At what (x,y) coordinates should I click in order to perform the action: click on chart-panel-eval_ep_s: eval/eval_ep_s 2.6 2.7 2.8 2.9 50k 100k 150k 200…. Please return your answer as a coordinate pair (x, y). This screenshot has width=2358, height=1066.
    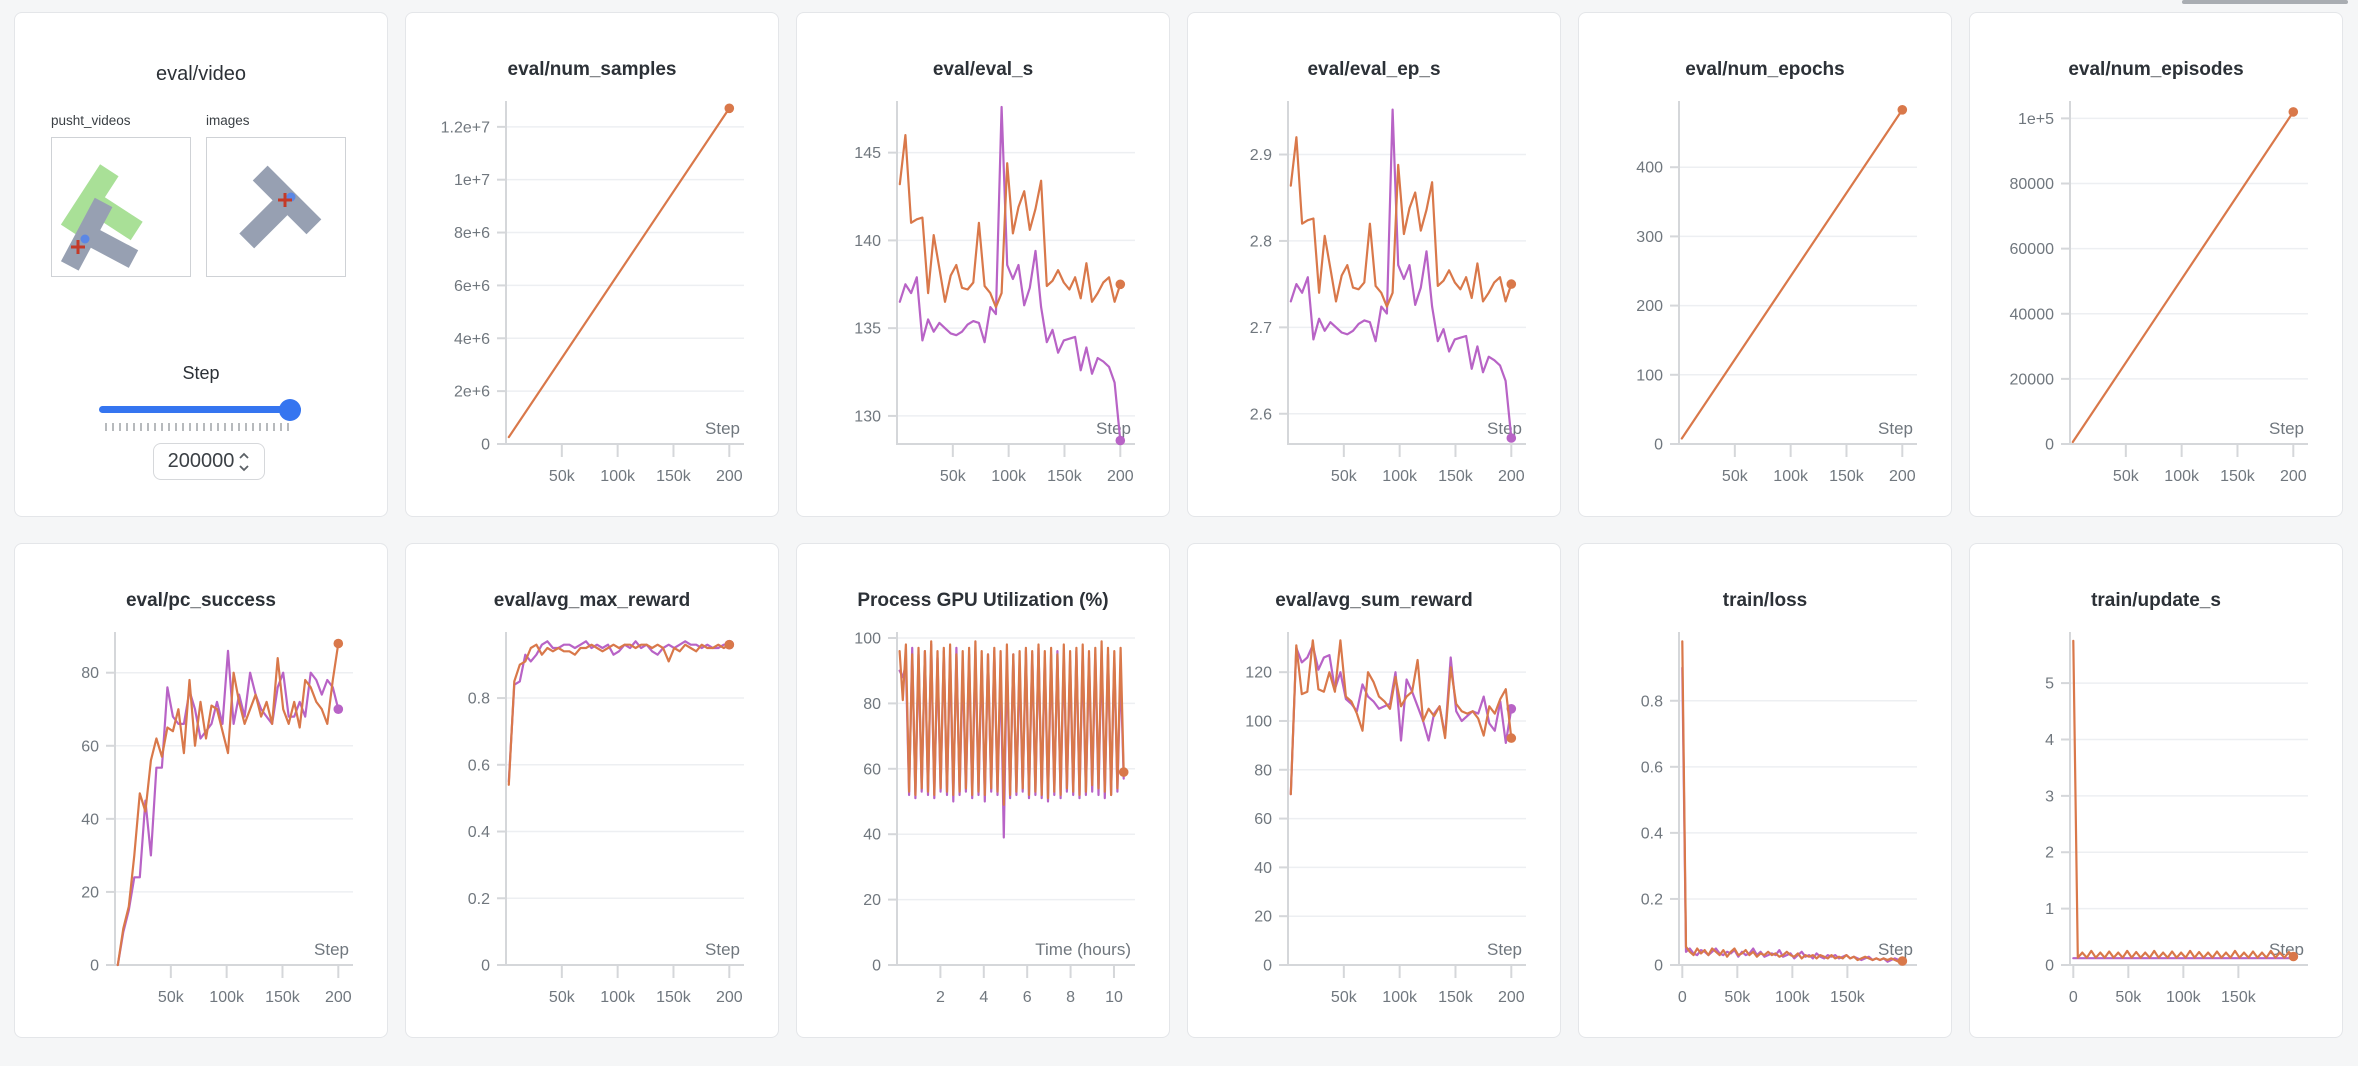
    Looking at the image, I should click on (1374, 264).